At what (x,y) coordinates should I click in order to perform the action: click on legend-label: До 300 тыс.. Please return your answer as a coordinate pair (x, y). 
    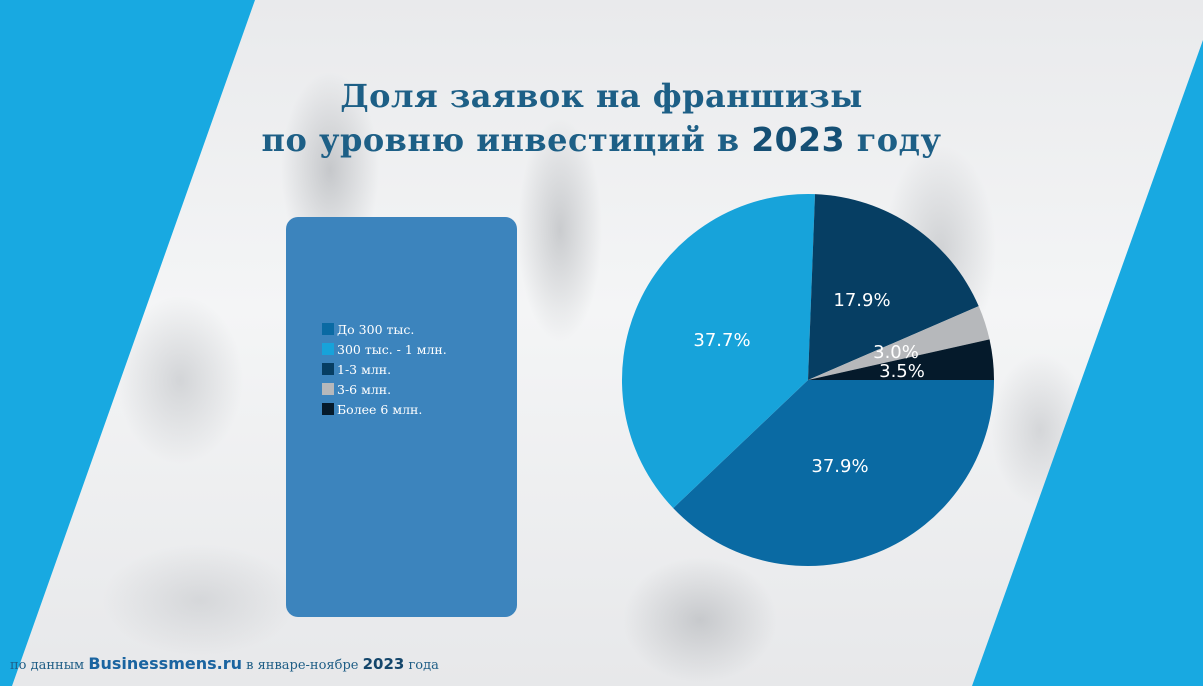
    Looking at the image, I should click on (376, 329).